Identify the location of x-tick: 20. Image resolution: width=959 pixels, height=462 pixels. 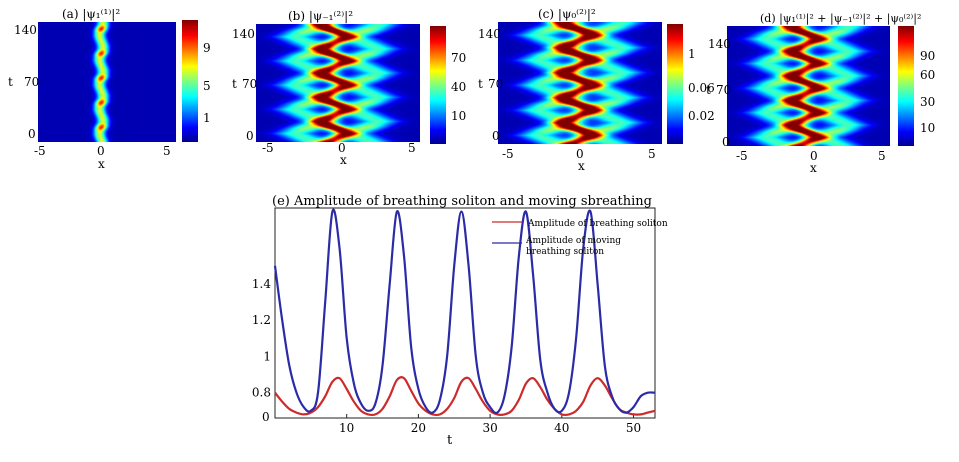
(418, 428).